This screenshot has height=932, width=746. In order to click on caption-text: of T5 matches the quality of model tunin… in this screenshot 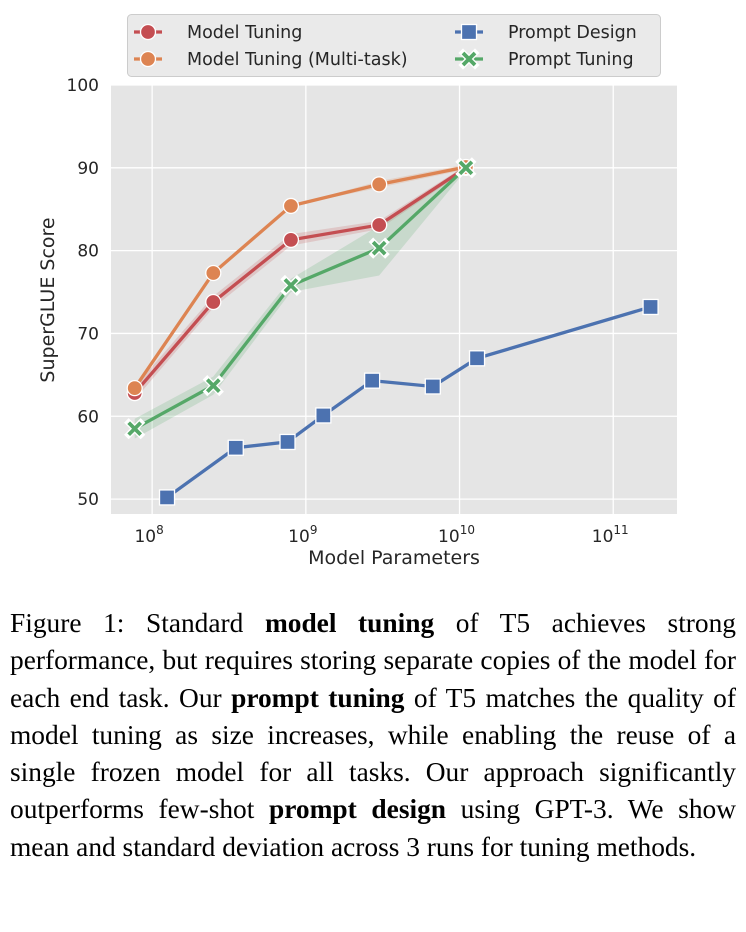, I will do `click(373, 753)`.